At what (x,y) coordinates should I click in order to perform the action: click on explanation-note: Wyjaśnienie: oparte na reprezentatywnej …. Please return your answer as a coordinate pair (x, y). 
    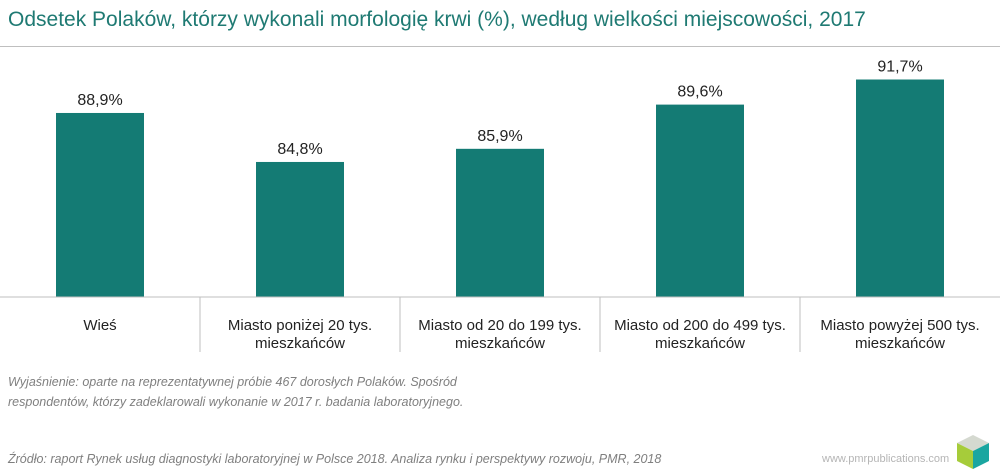
    Looking at the image, I should click on (236, 392).